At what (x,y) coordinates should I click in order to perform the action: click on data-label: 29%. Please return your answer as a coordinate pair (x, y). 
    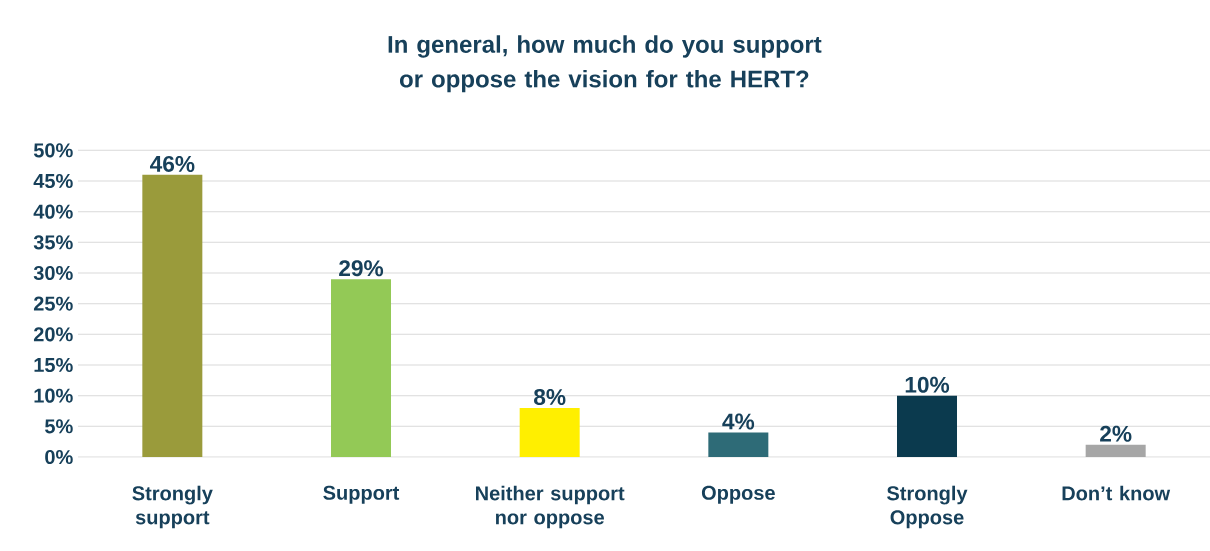
    Looking at the image, I should click on (361, 268).